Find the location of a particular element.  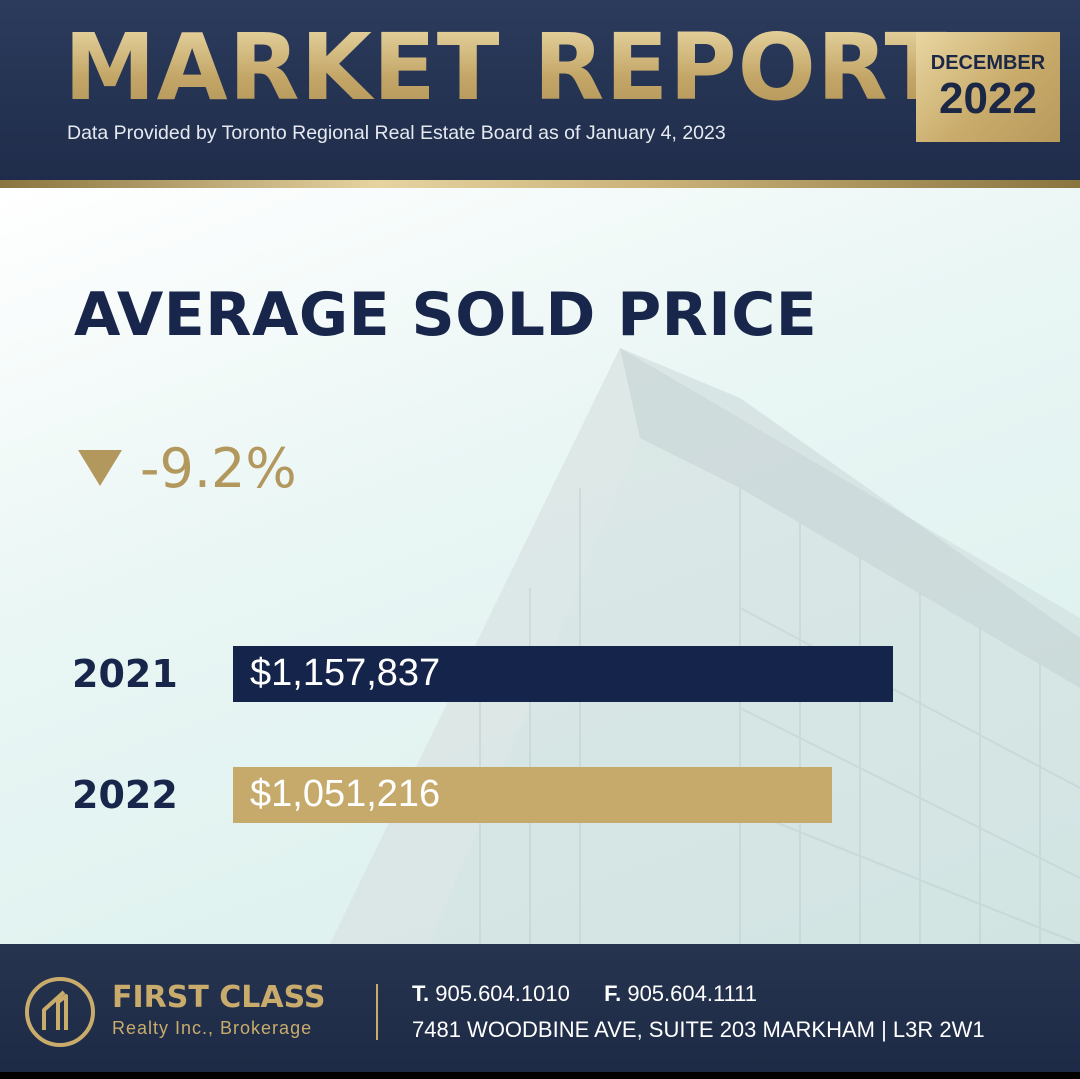

period-badge: DECEMBER 2022 is located at coordinates (988, 87).